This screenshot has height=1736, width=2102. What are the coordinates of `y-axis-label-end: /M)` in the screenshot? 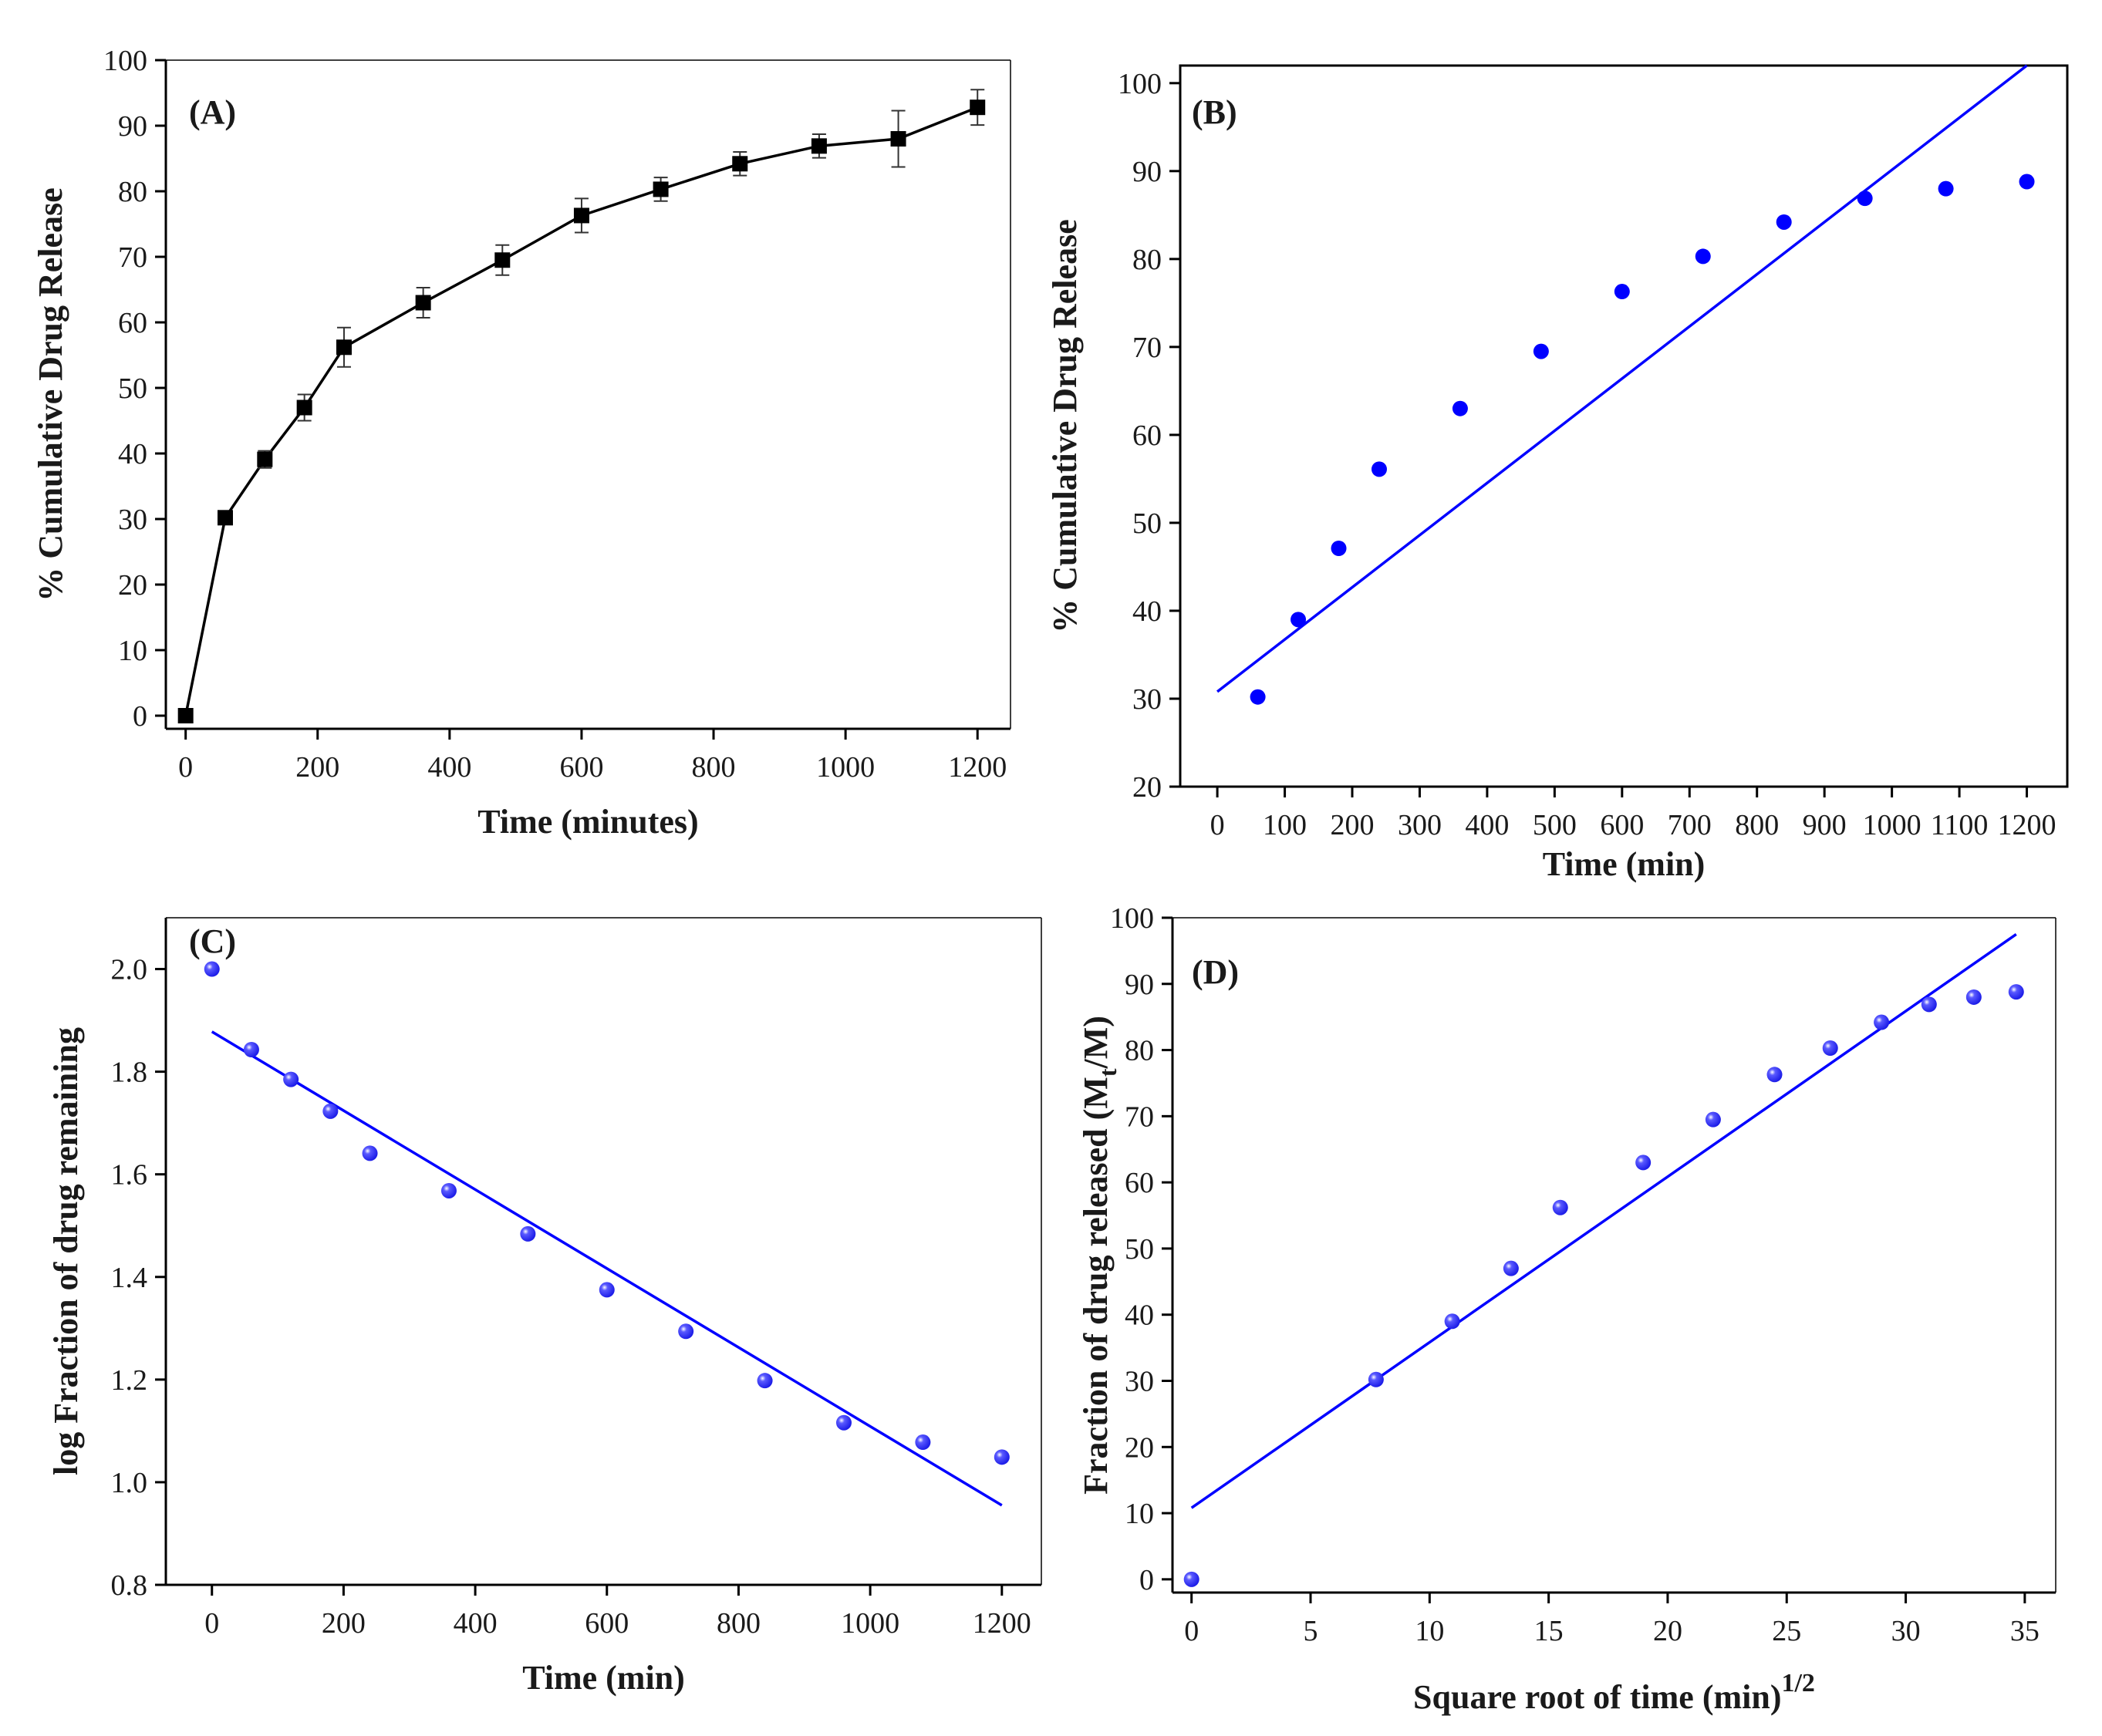 It's located at (1096, 1043).